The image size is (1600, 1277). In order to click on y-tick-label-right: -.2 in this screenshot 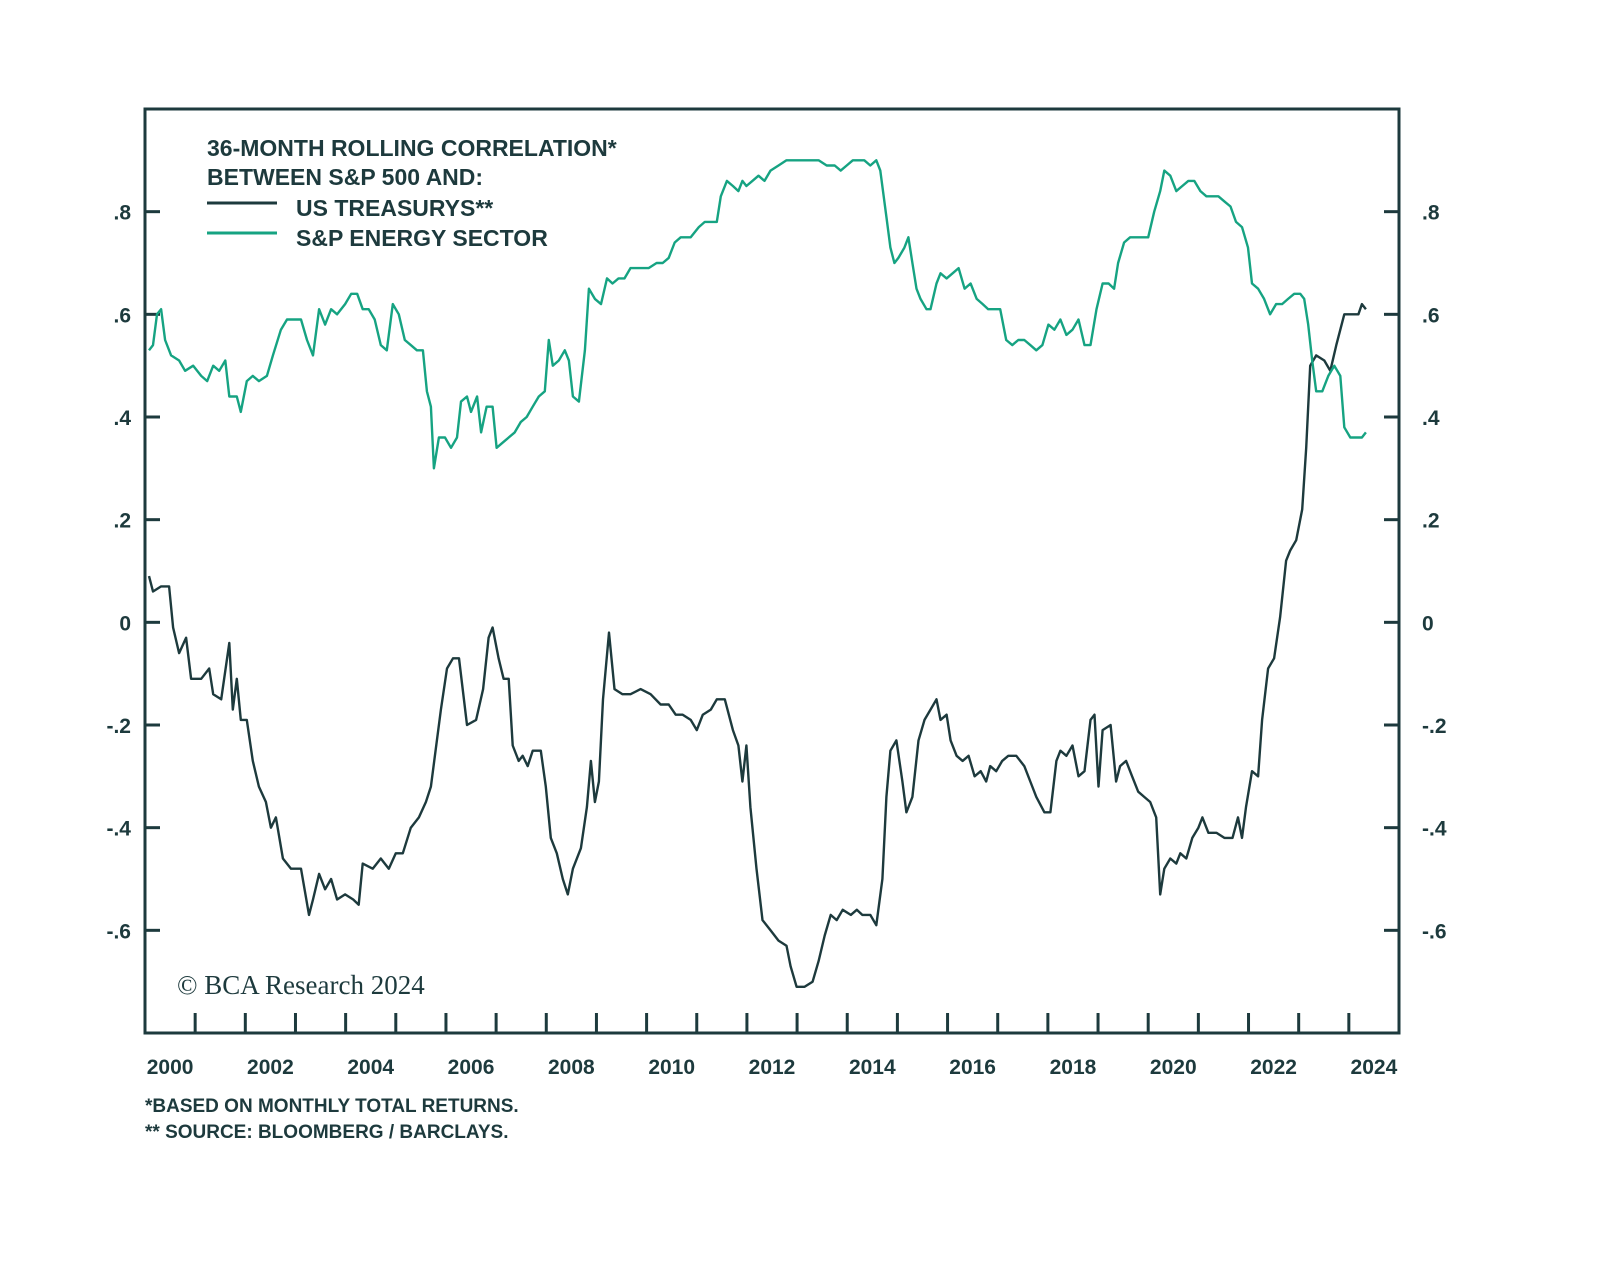, I will do `click(1434, 726)`.